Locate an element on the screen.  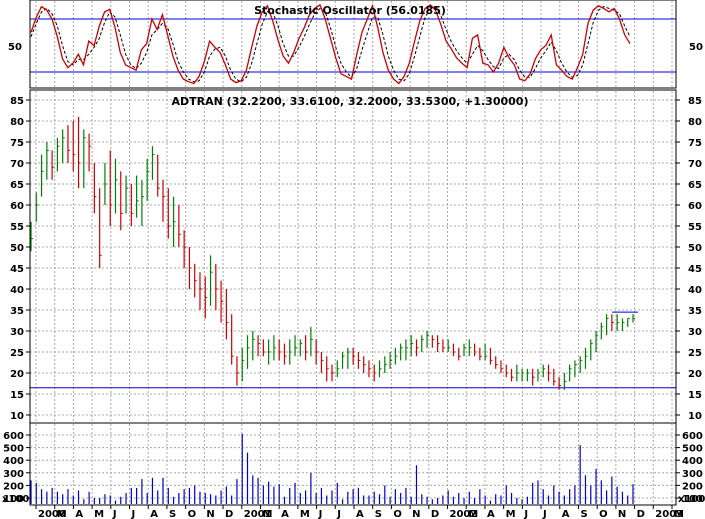
price-right-axis: 85 80 75 70 65 60 55 50 45 40 35 30 25 20 15 10 is located at coordinates (689, 259).